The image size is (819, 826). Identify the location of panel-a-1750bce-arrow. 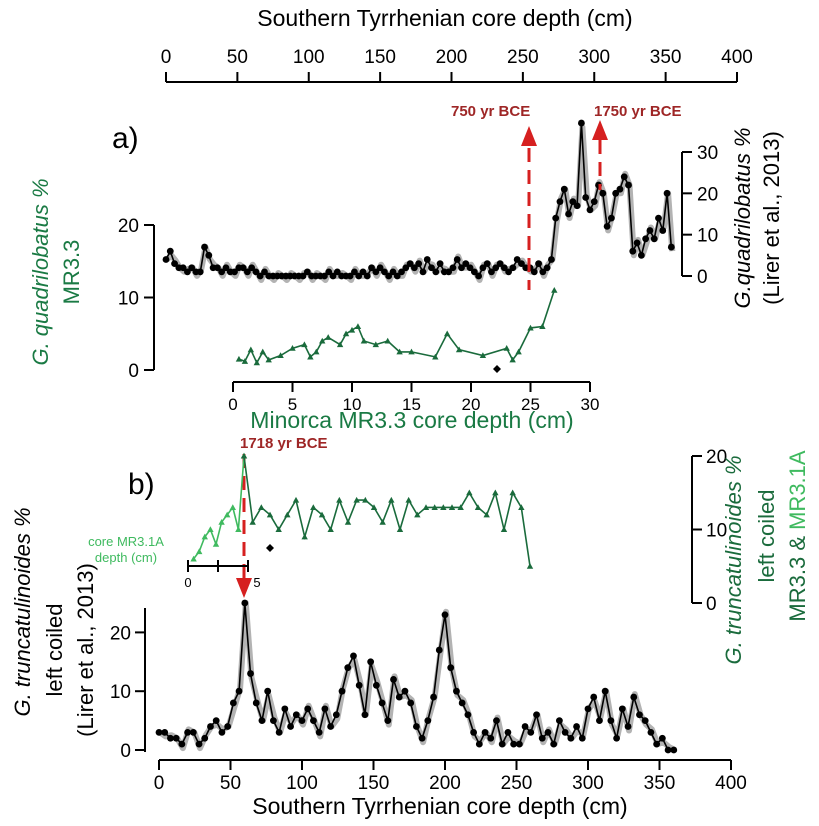
(600, 130).